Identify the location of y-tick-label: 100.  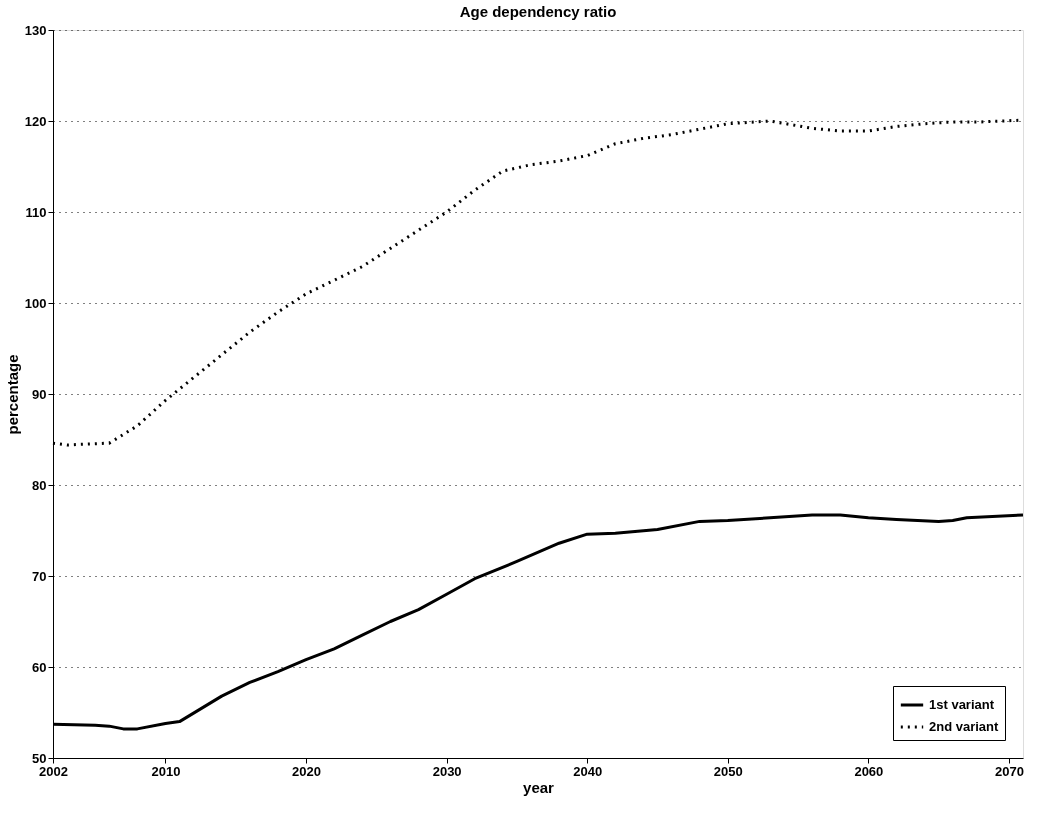
(35, 303).